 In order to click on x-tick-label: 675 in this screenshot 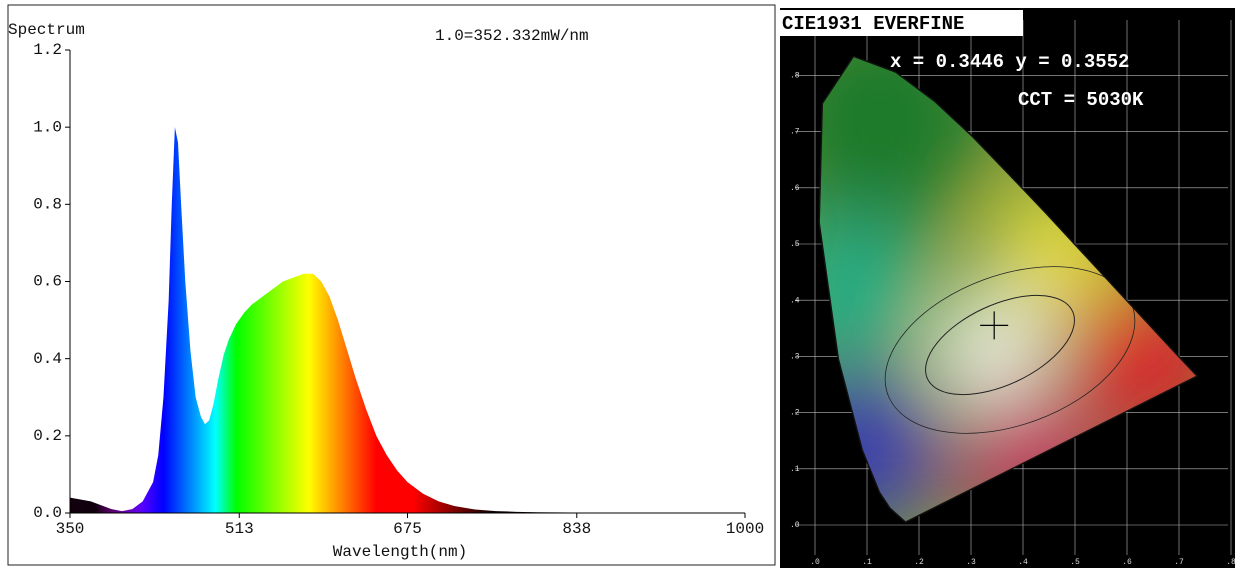, I will do `click(407, 529)`.